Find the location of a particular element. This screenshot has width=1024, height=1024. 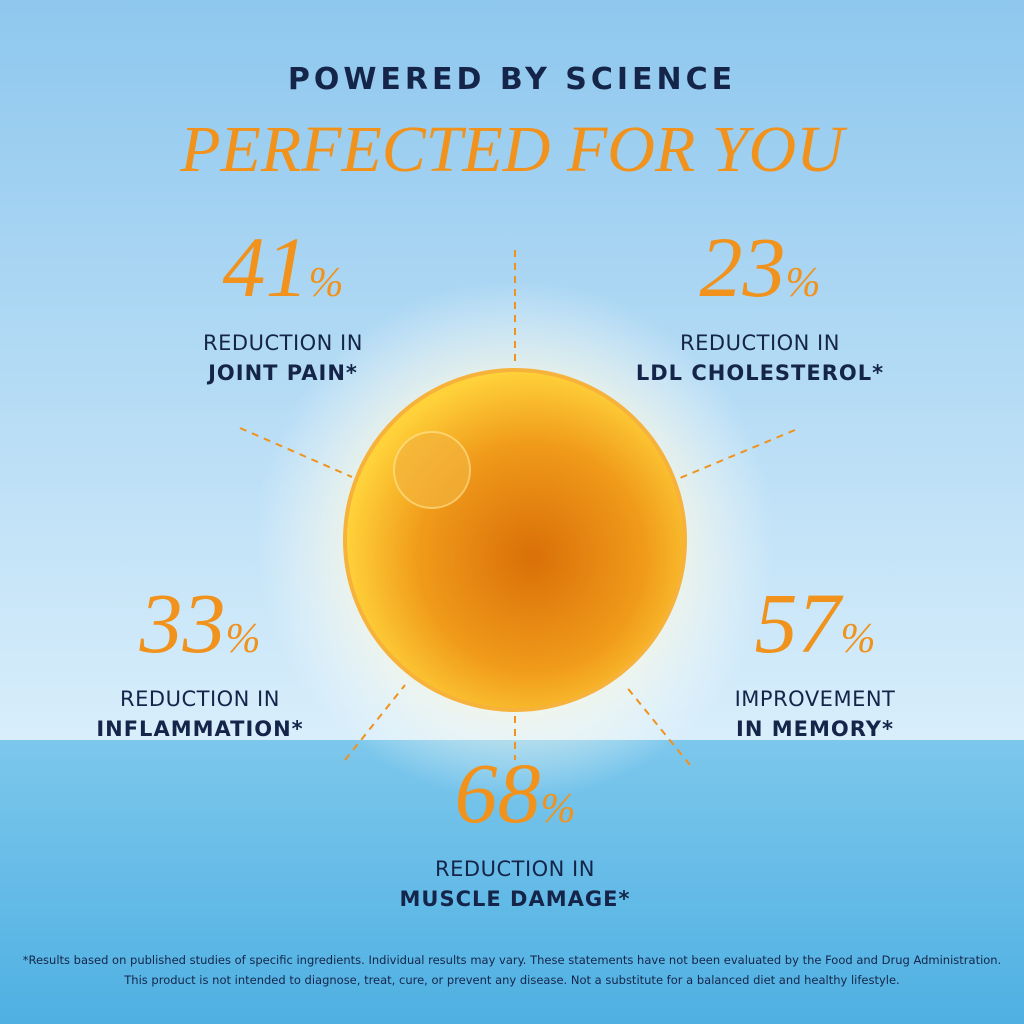

stat-number: 41 is located at coordinates (265, 267).